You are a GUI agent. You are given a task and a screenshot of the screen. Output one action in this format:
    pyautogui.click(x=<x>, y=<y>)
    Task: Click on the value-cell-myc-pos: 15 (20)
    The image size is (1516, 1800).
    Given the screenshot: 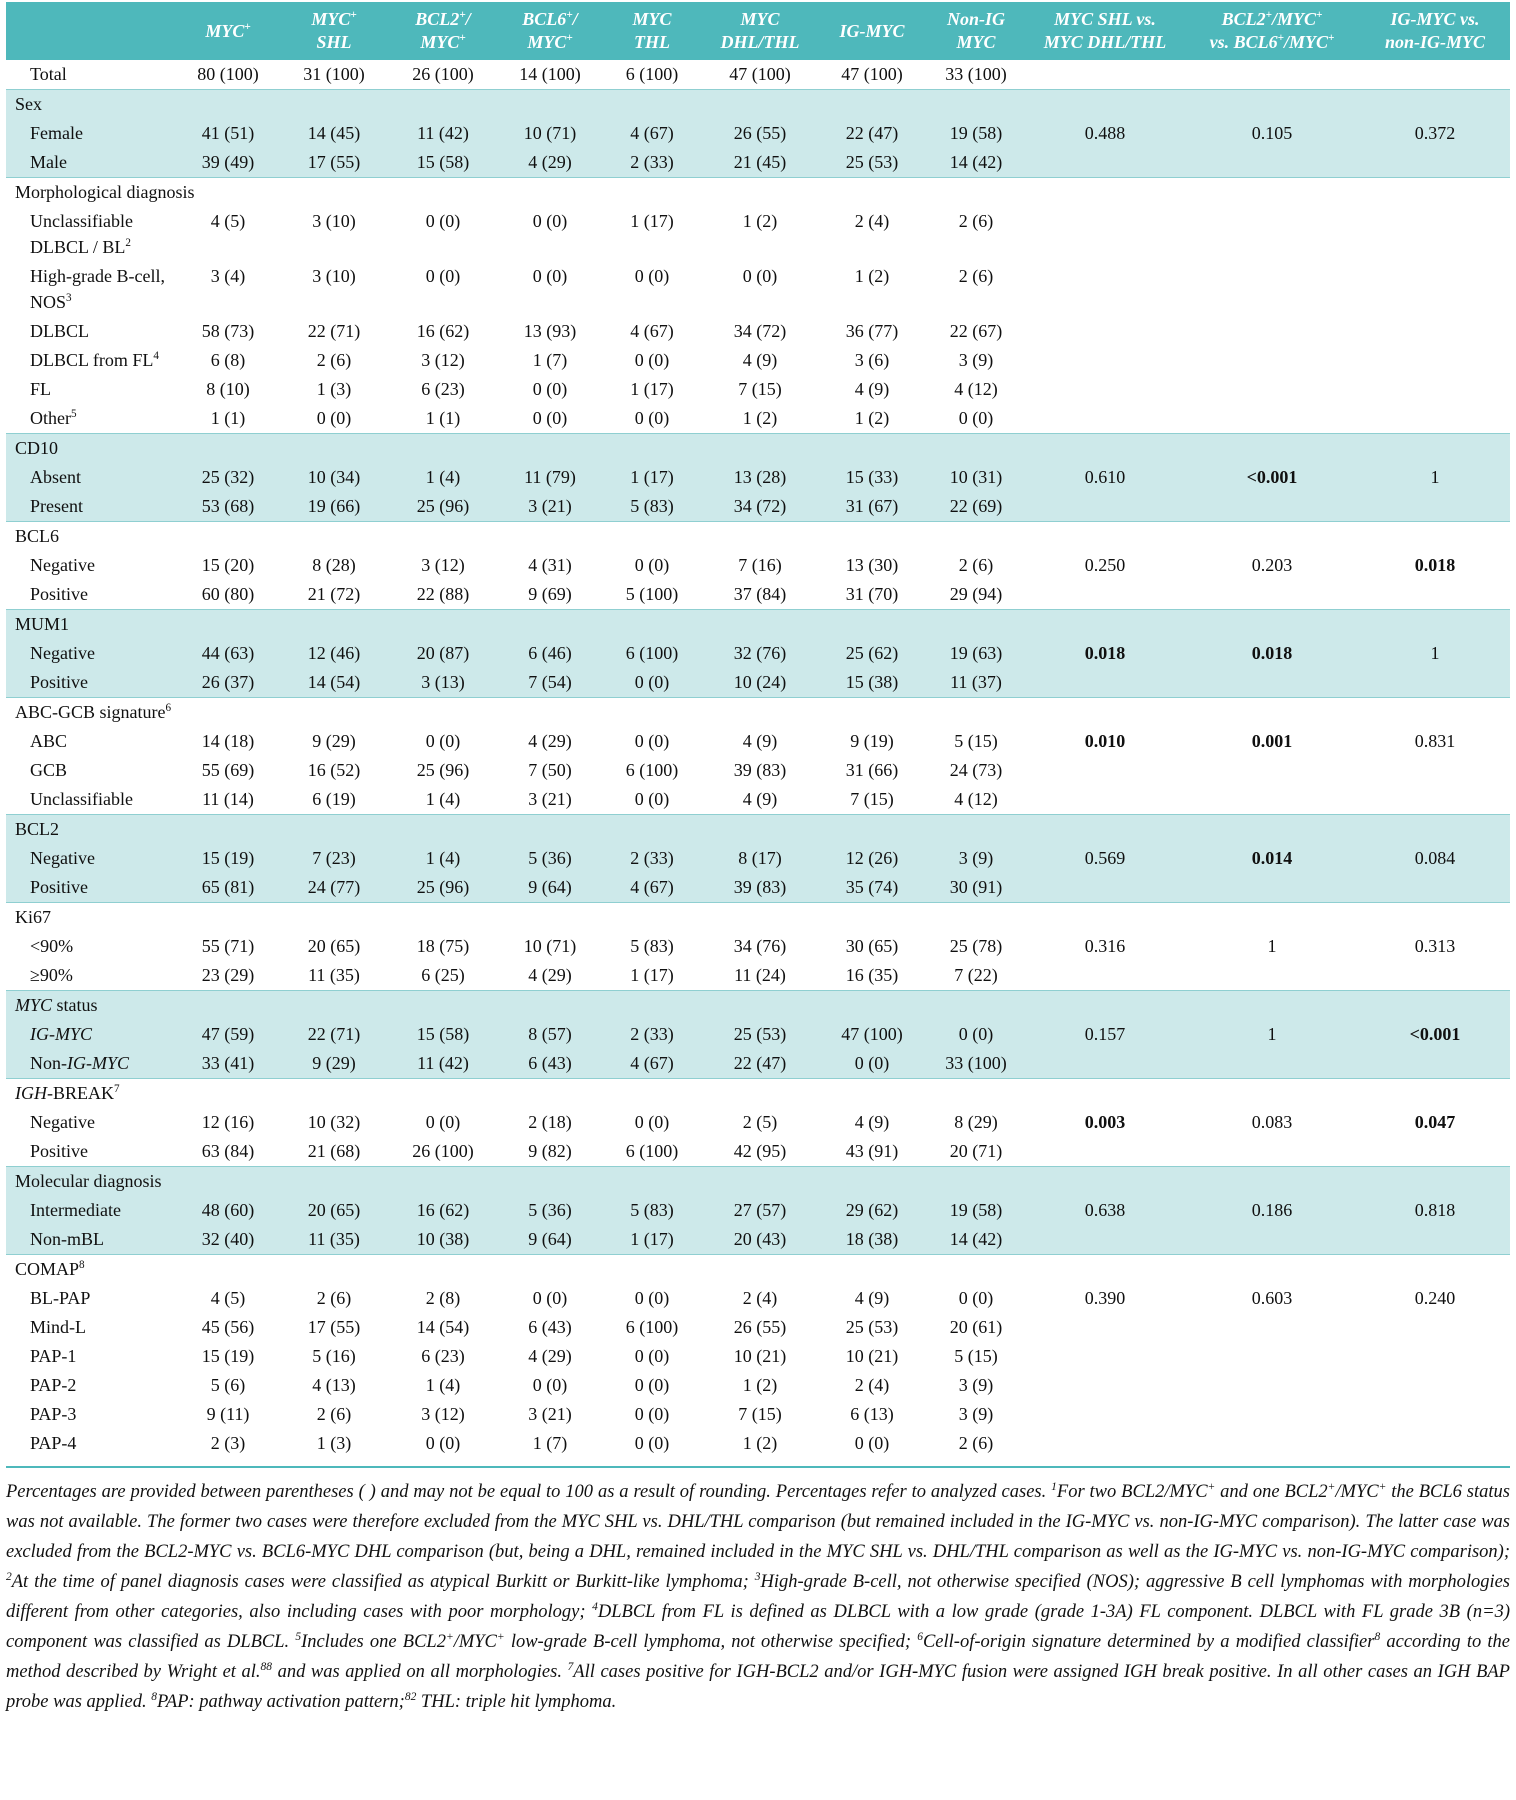 What is the action you would take?
    pyautogui.click(x=228, y=565)
    